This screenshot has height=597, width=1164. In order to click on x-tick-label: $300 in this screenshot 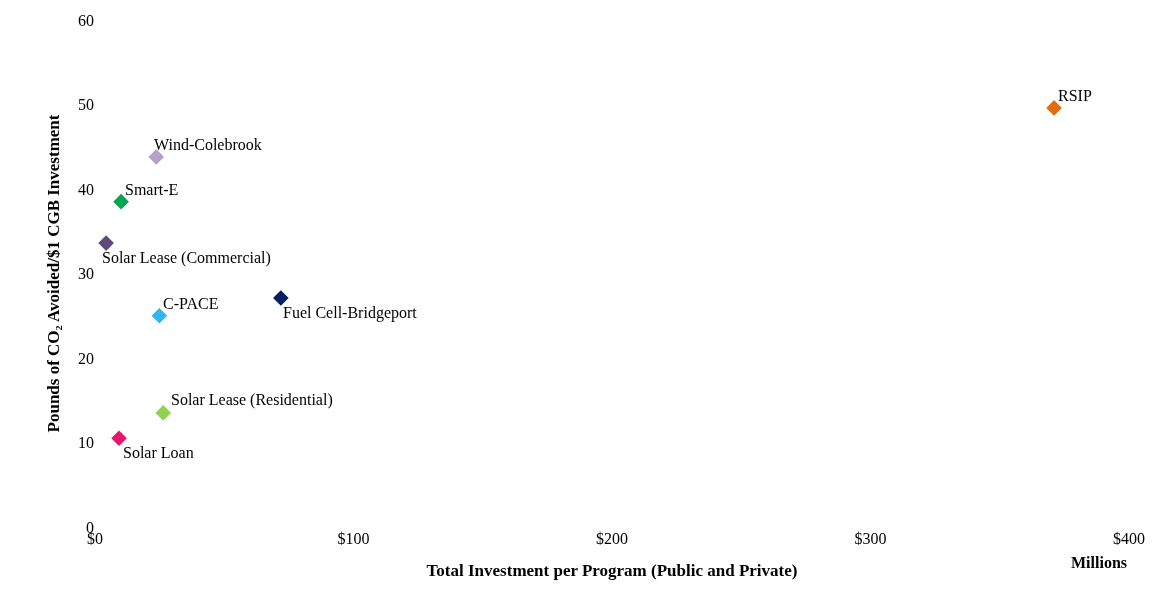, I will do `click(870, 538)`.